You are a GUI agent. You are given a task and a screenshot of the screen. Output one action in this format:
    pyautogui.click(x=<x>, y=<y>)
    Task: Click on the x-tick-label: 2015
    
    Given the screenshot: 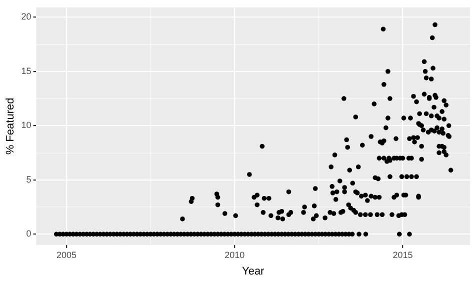 What is the action you would take?
    pyautogui.click(x=402, y=255)
    